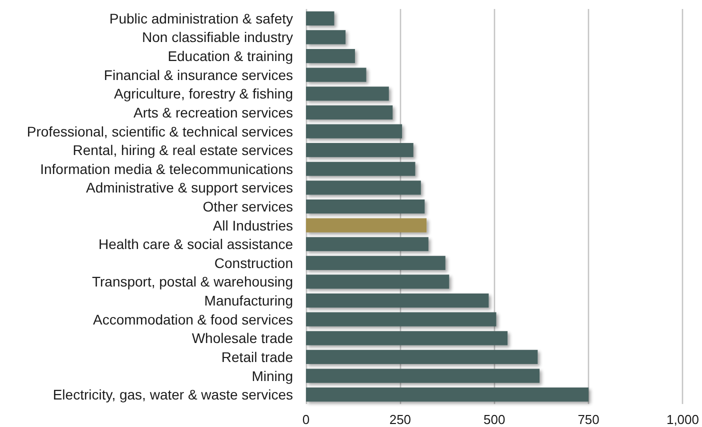 The image size is (702, 427). What do you see at coordinates (683, 419) in the screenshot?
I see `x-tick-label: 1,000` at bounding box center [683, 419].